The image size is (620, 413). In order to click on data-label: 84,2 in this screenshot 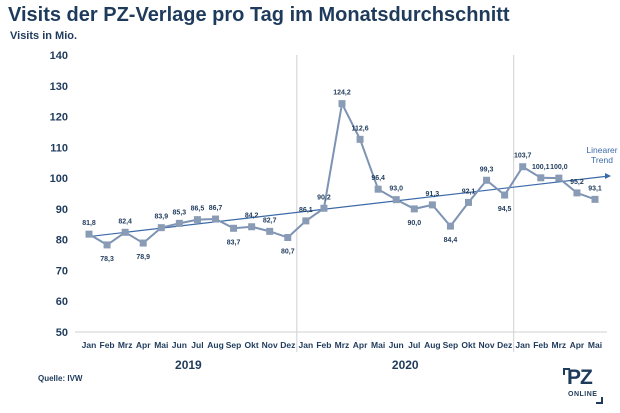, I will do `click(252, 216)`.